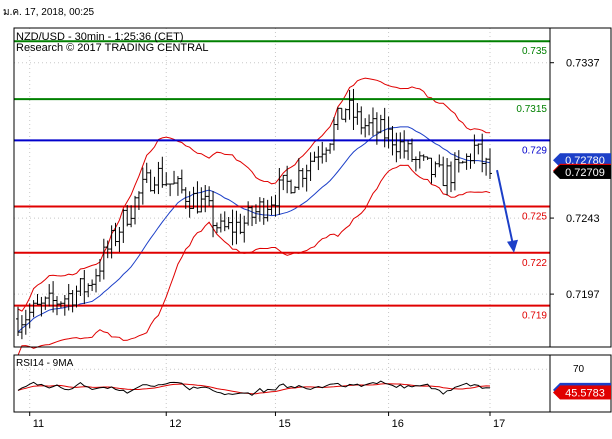  What do you see at coordinates (112, 48) in the screenshot?
I see `research-line: Research © 2017 TRADING CENTRAL` at bounding box center [112, 48].